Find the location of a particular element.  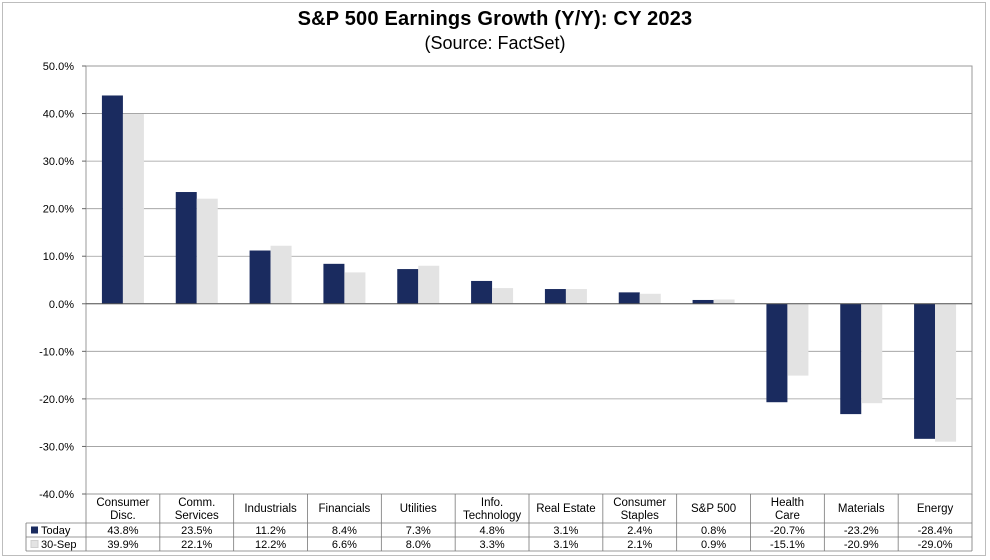

data-label: -23.2% is located at coordinates (861, 531).